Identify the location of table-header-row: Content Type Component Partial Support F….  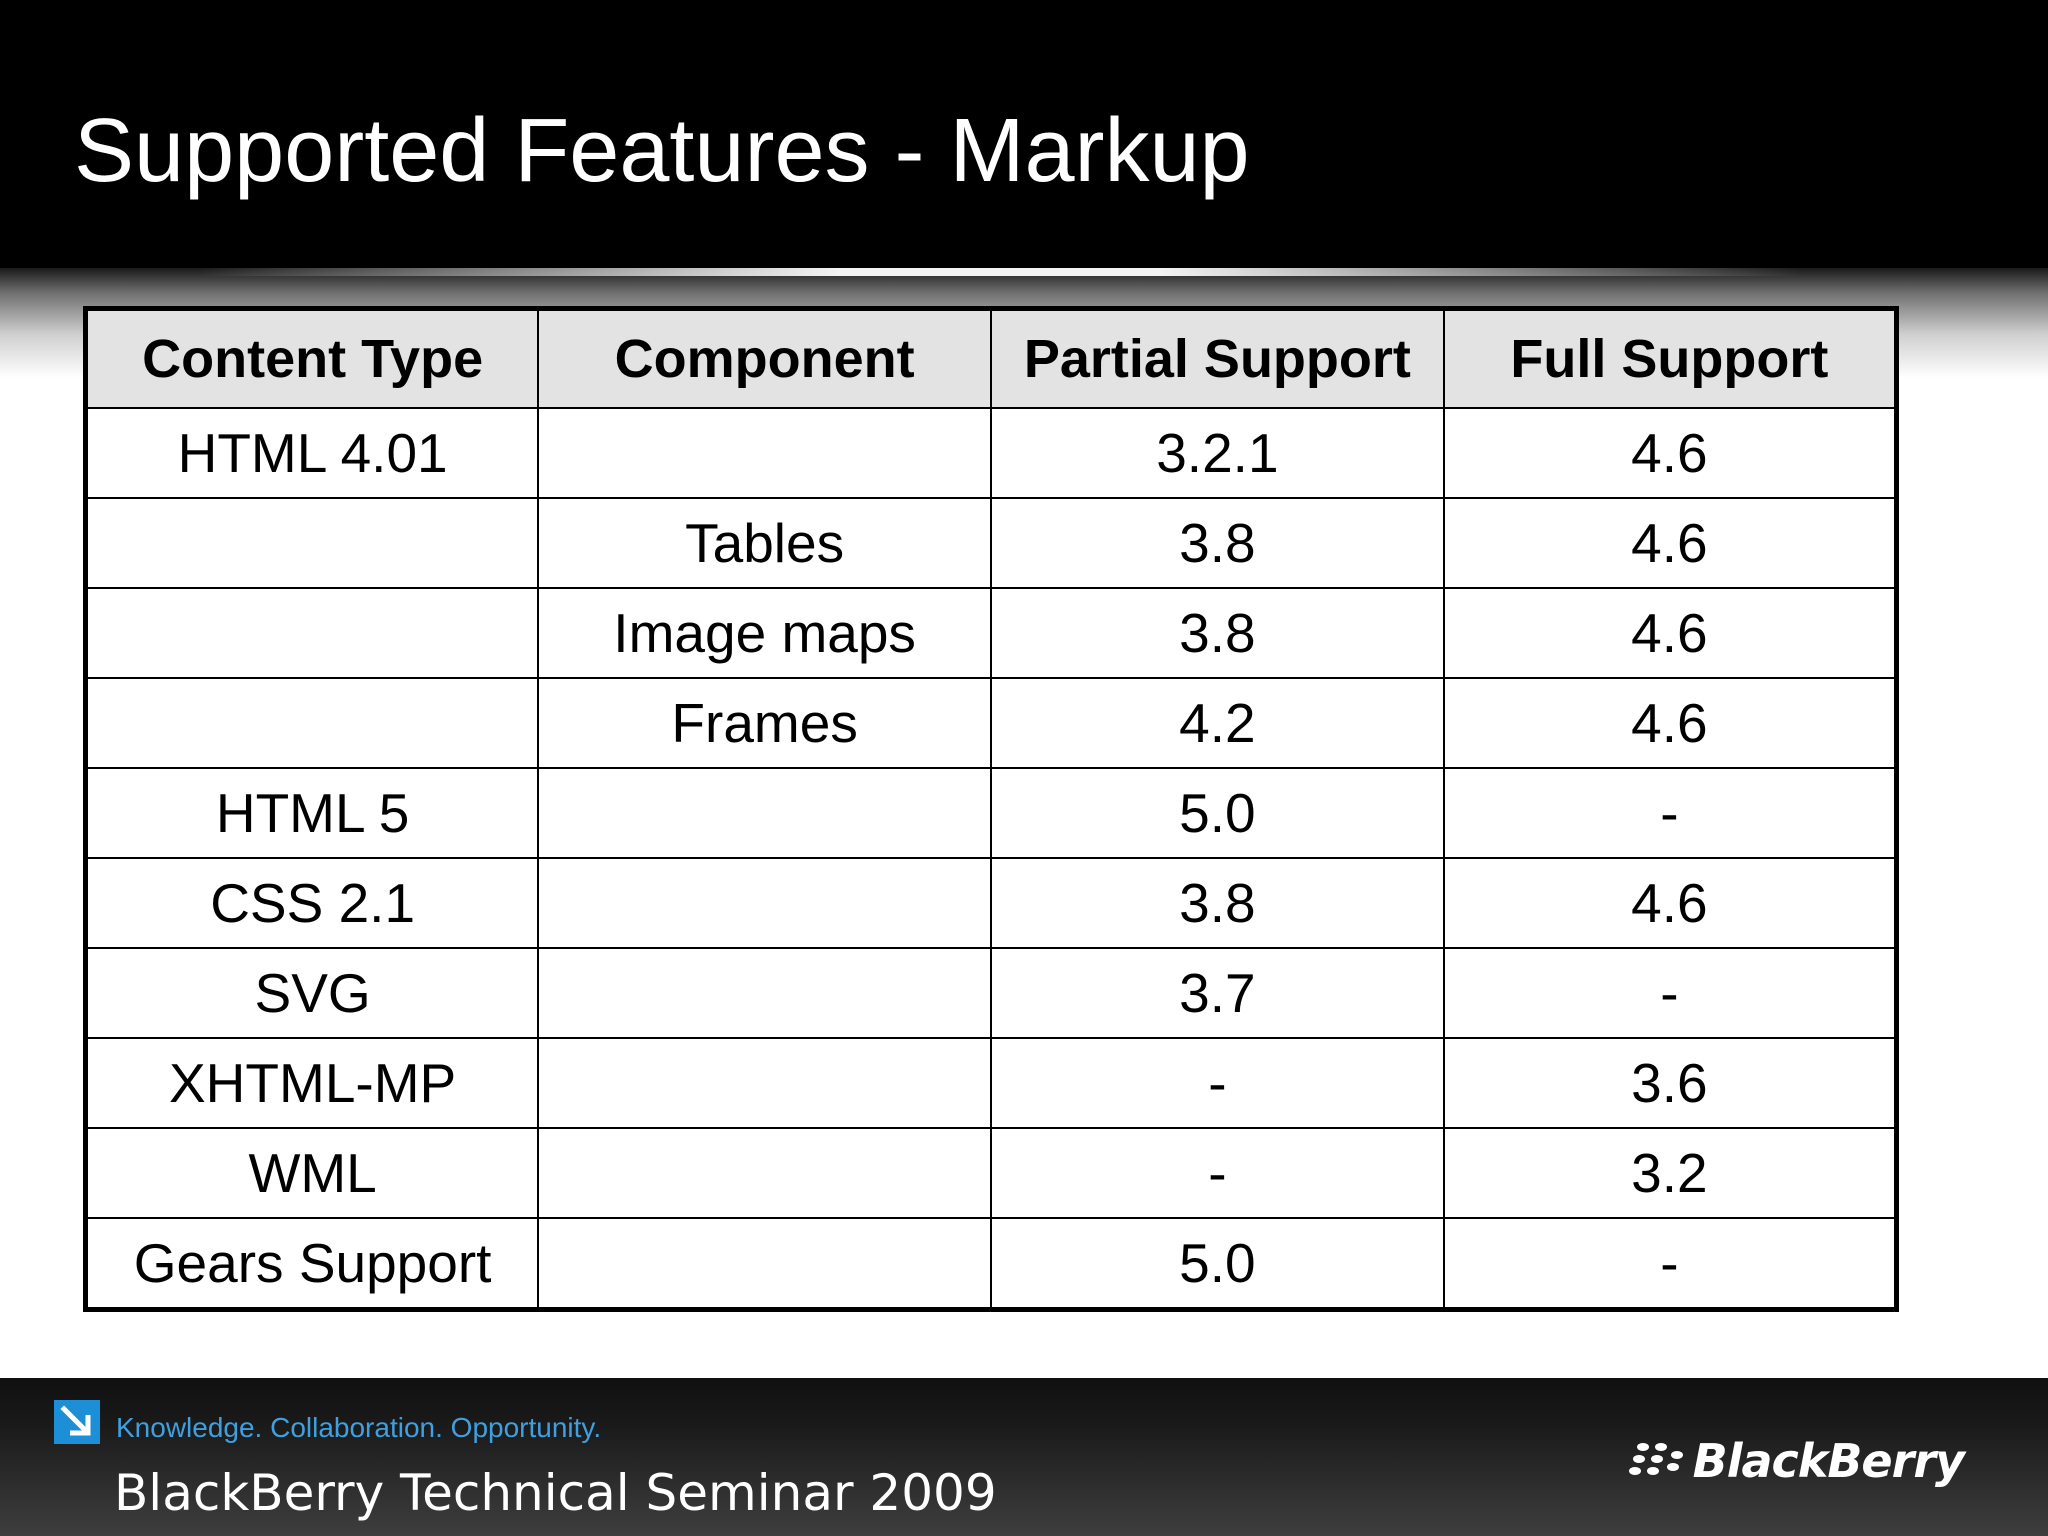
(991, 358).